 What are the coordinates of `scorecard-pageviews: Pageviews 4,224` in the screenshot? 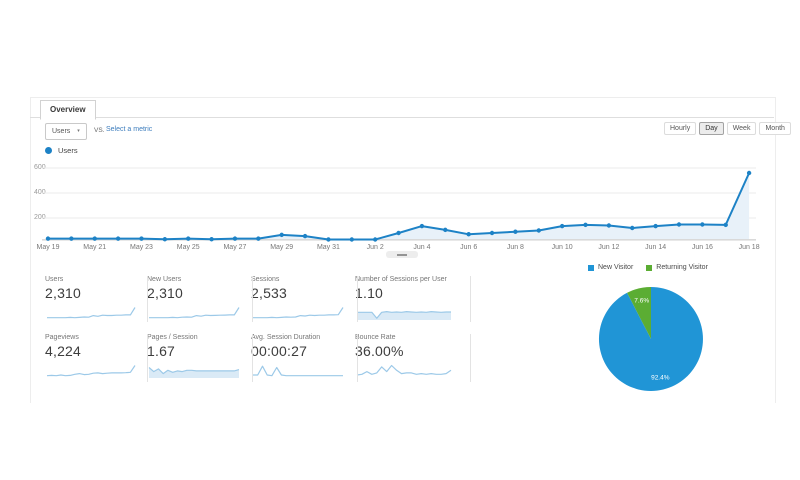 It's located at (96, 356).